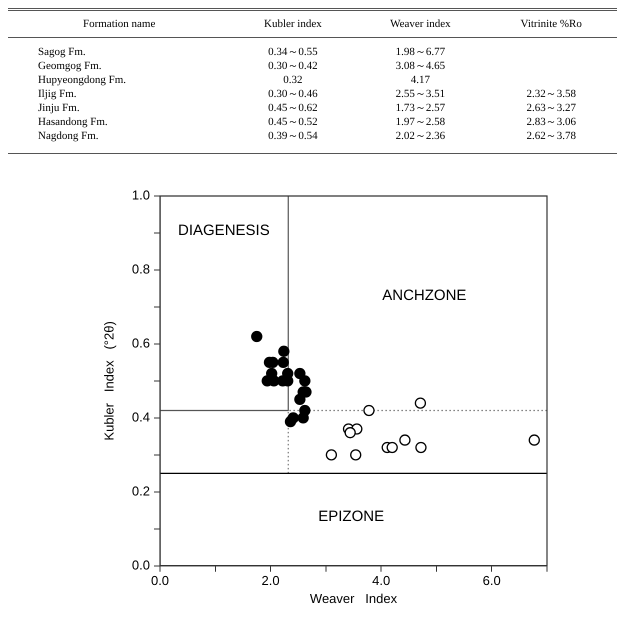 This screenshot has width=625, height=623. Describe the element at coordinates (108, 381) in the screenshot. I see `y-axis-title: Kubler Index (°2θ)` at that location.